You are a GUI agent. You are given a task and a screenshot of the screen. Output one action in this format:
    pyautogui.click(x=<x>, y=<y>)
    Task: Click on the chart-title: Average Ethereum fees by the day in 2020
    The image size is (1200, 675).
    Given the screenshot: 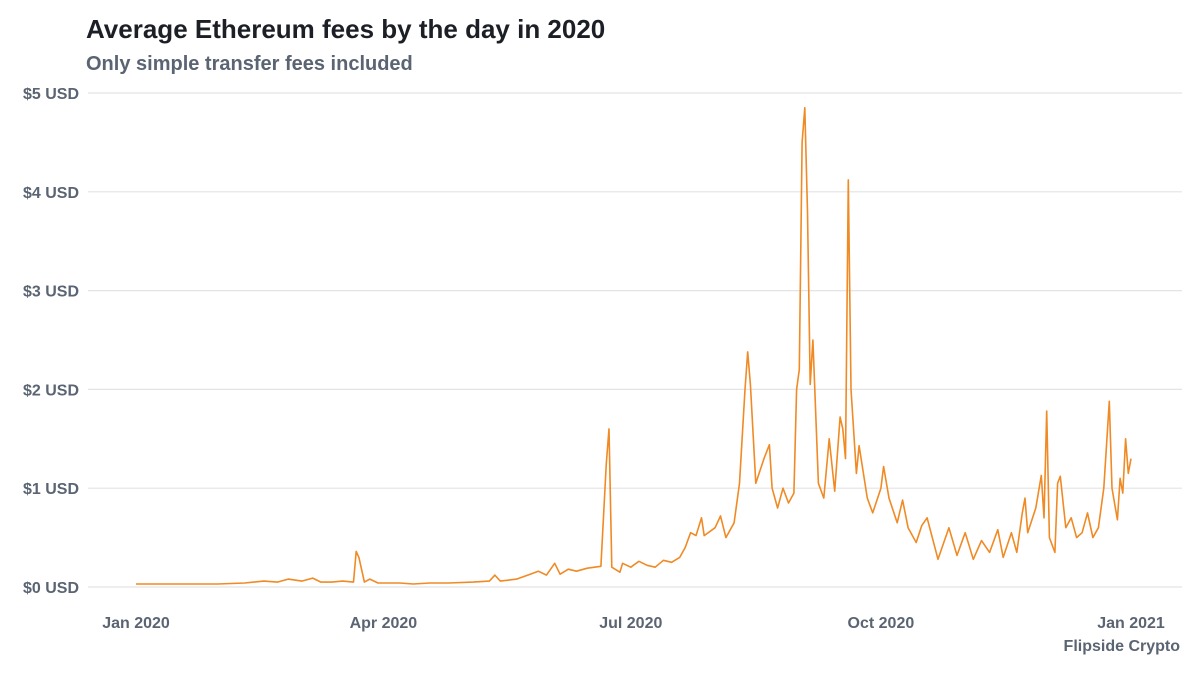 What is the action you would take?
    pyautogui.click(x=346, y=29)
    